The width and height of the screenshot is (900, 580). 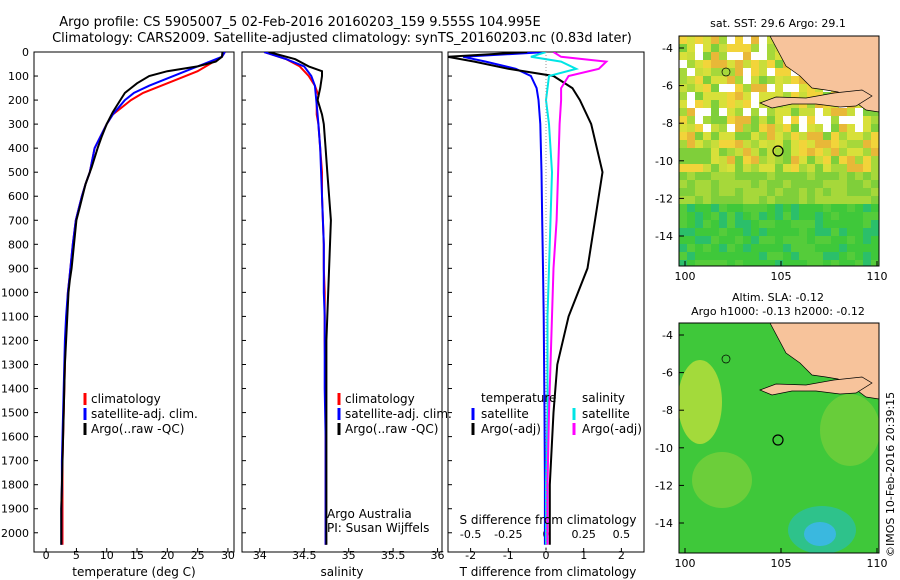 I want to click on legend-label-climatology: climatology, so click(x=126, y=399).